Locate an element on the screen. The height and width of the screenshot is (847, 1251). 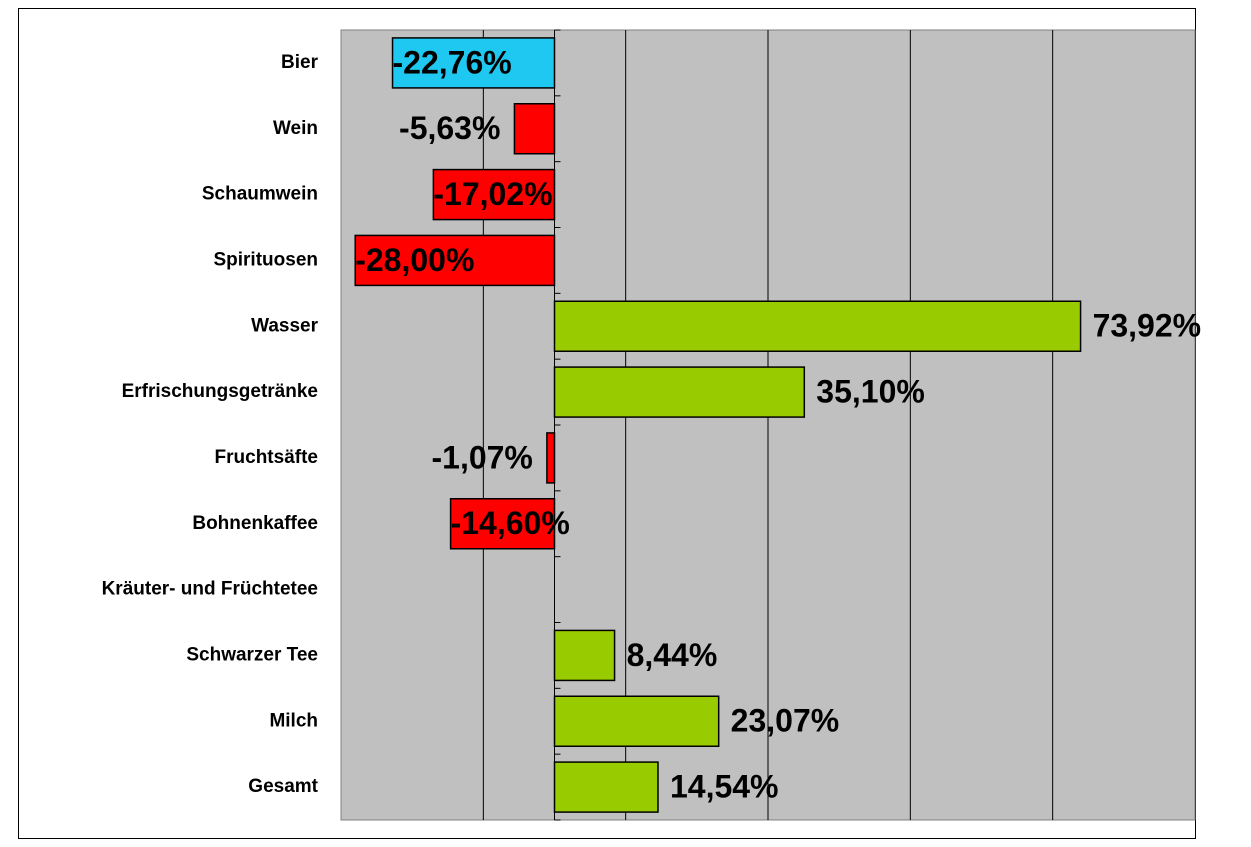
category-label: Fruchtsäfte is located at coordinates (266, 457).